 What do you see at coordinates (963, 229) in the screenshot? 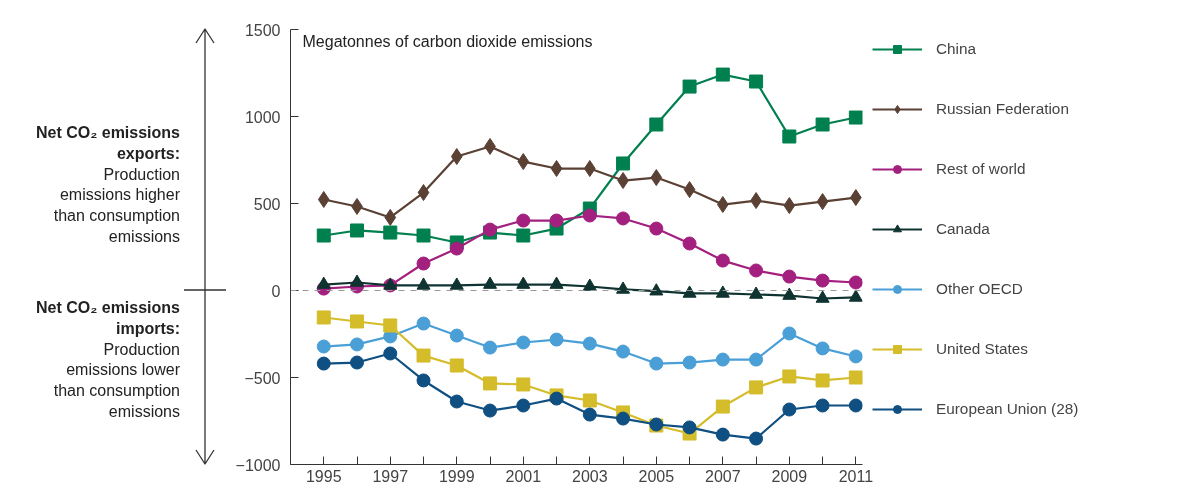
I see `legend-label: Canada` at bounding box center [963, 229].